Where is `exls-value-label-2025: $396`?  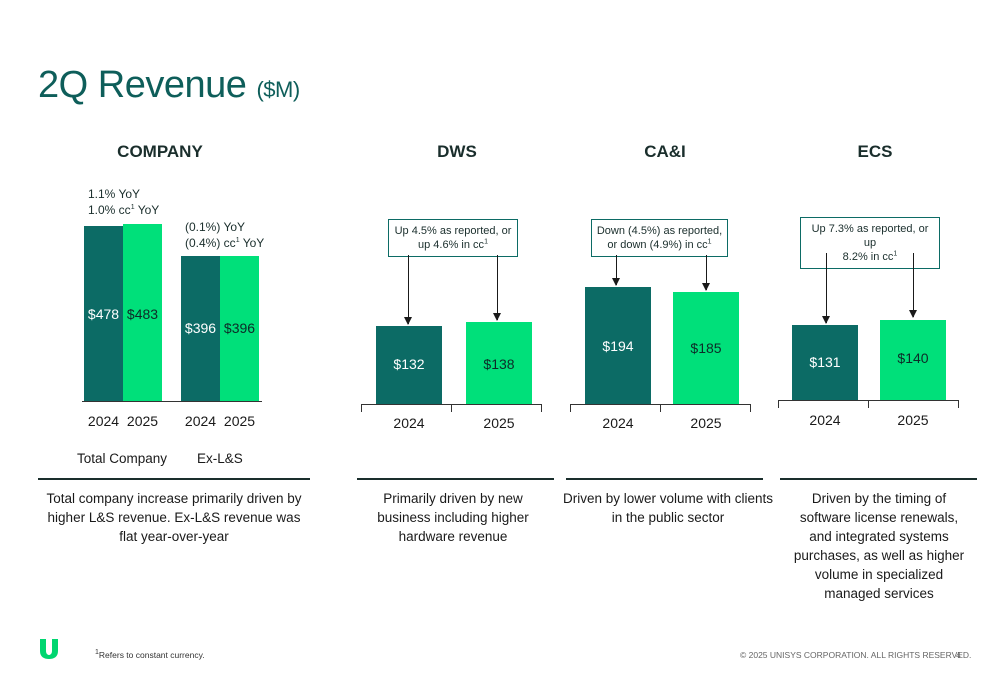 exls-value-label-2025: $396 is located at coordinates (239, 328).